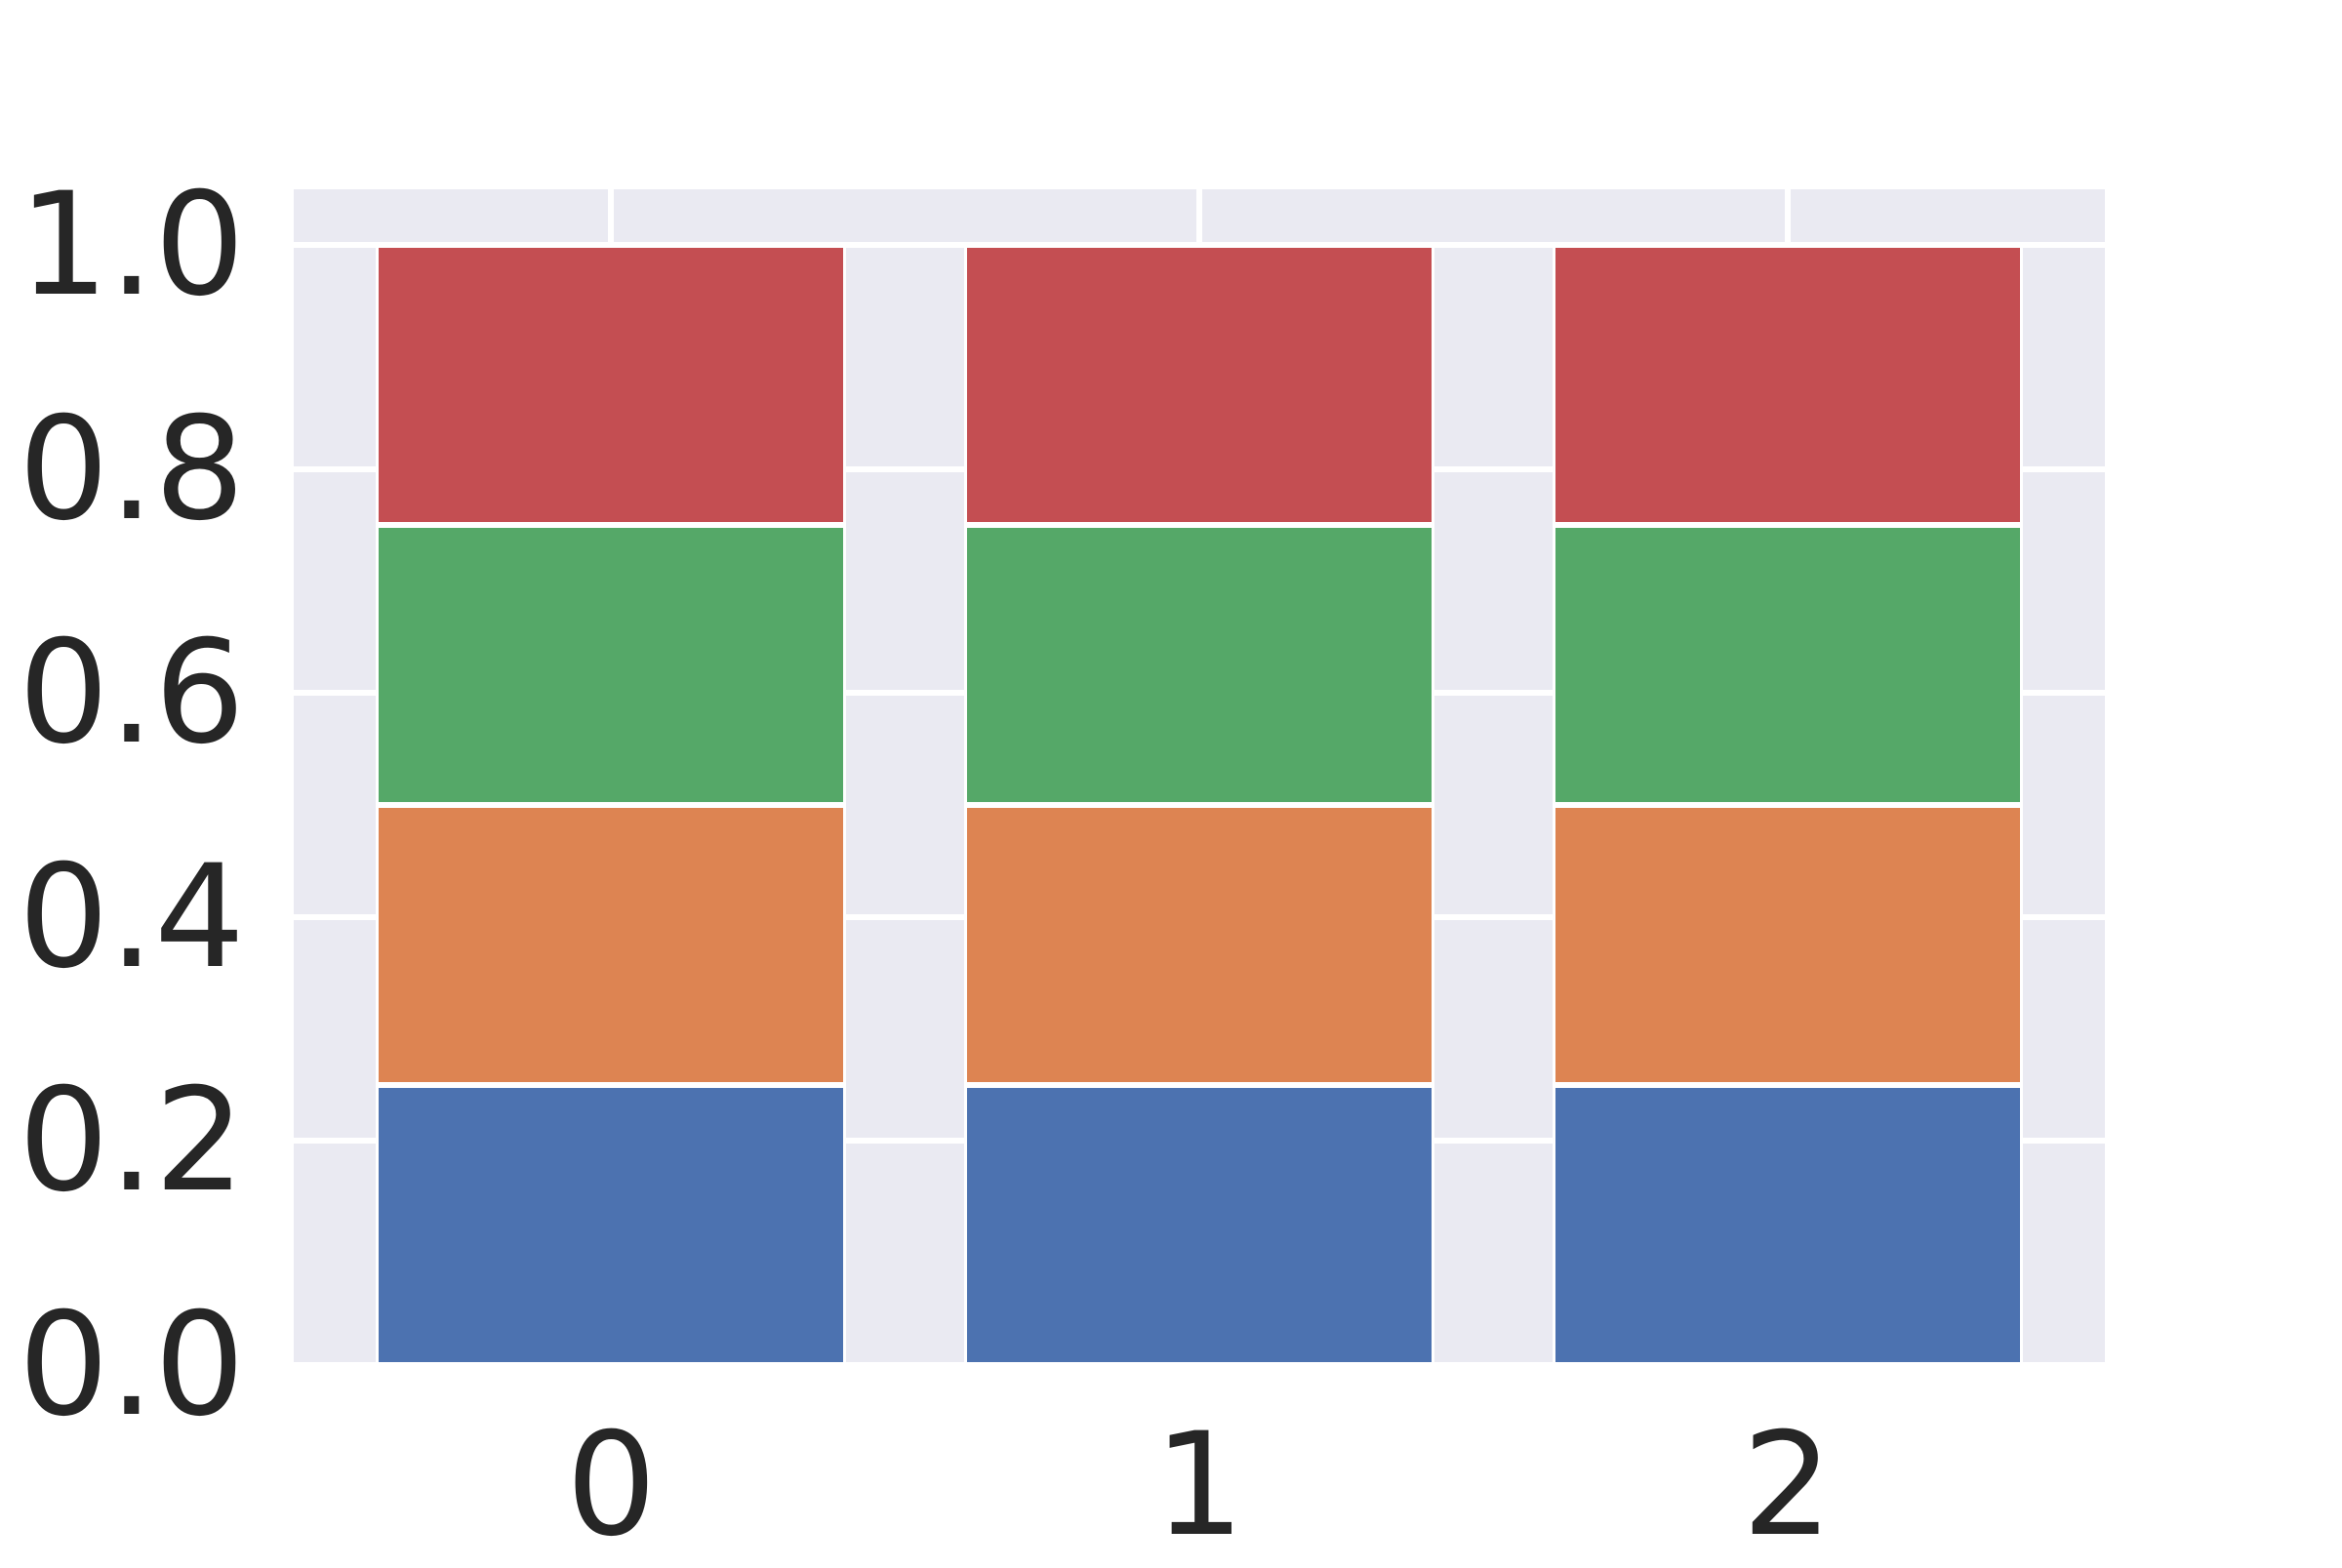 The height and width of the screenshot is (1568, 2342). What do you see at coordinates (131, 1365) in the screenshot?
I see `y-axis-tick-label-0.0: 0.0` at bounding box center [131, 1365].